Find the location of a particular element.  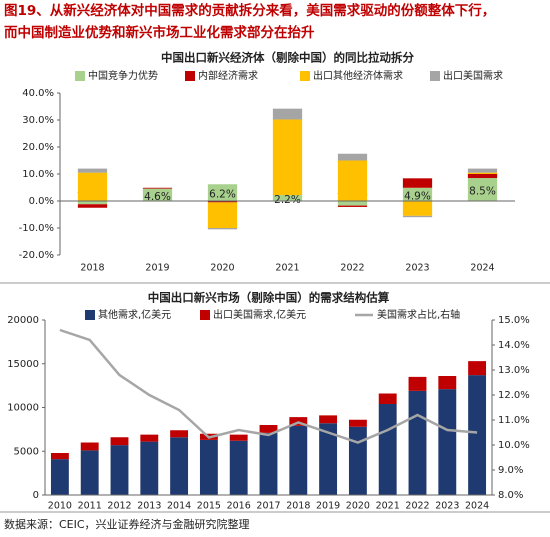

legend-label: 出口美国需求 is located at coordinates (473, 75).